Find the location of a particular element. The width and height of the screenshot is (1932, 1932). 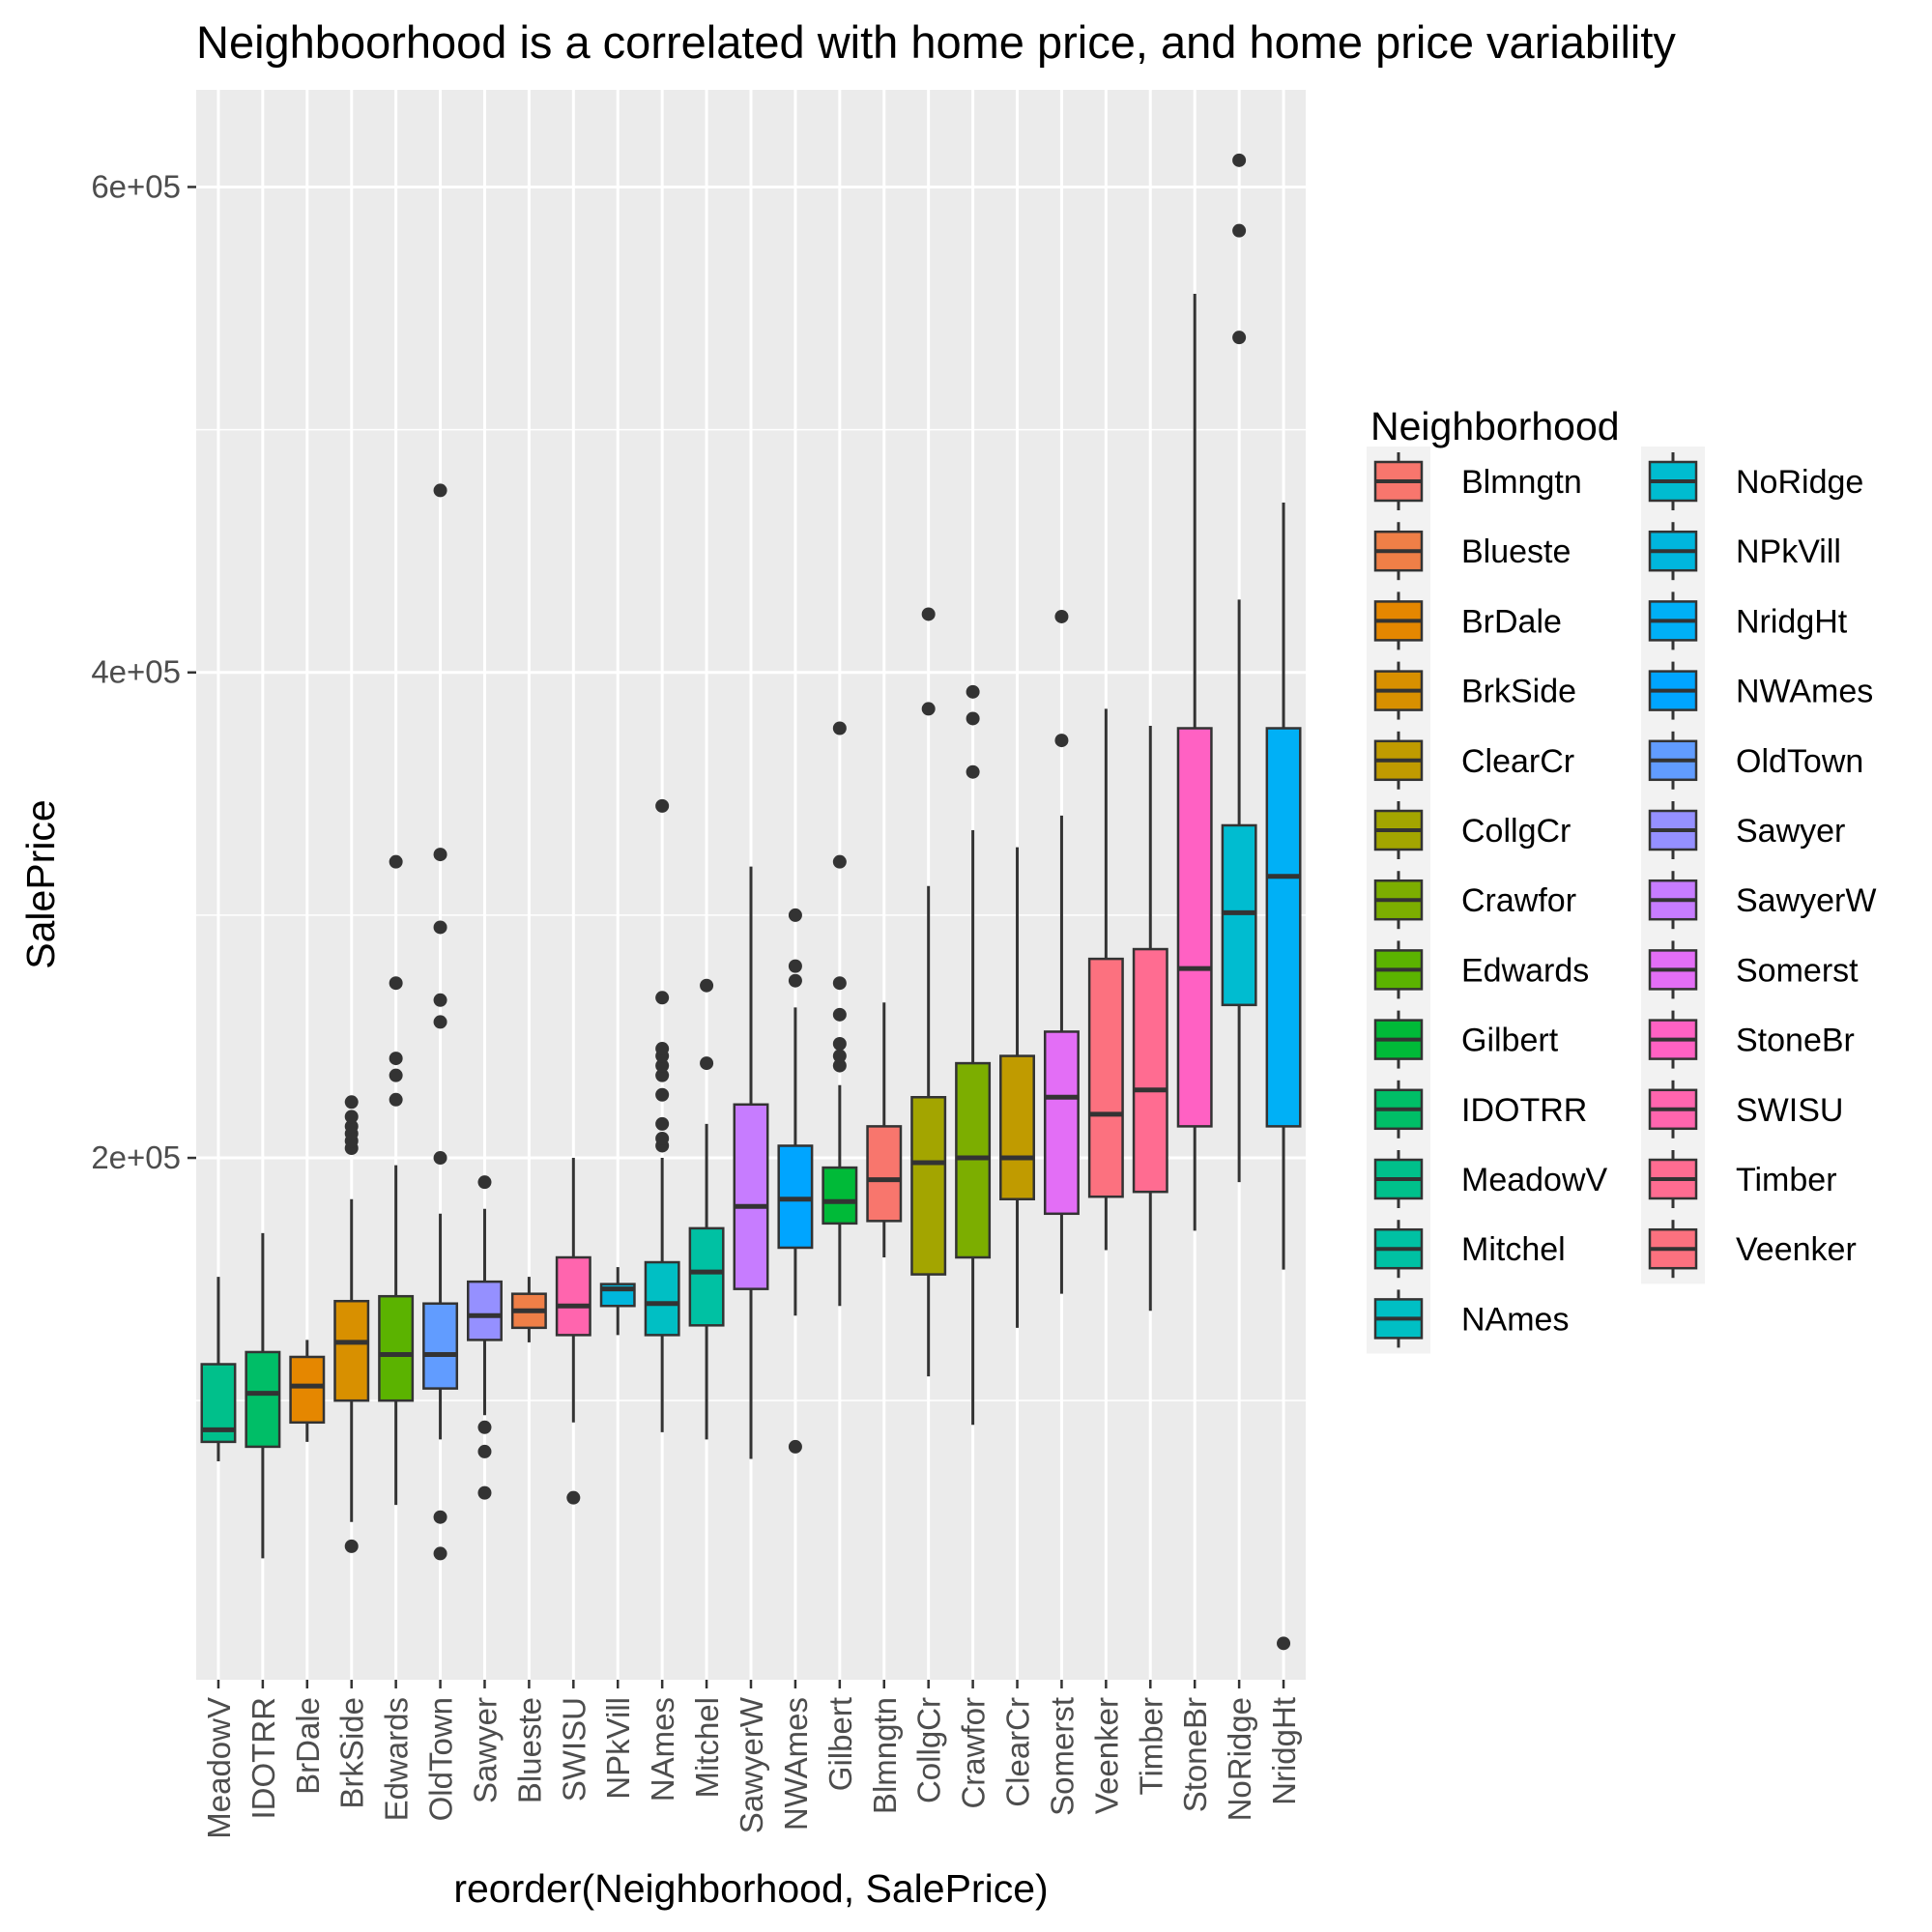

box-Crawfor is located at coordinates (973, 1055).